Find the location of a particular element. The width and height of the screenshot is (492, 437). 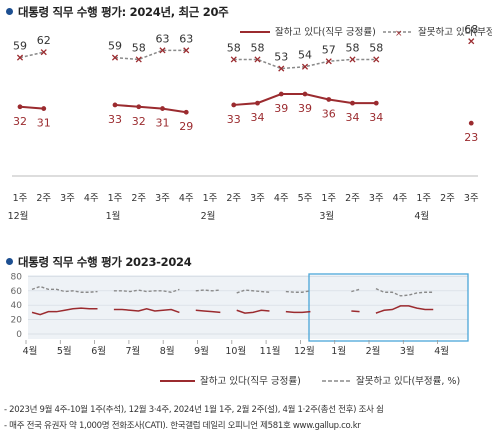

bottom-x-axis: 4월 5월 6월 7월 8월 9월 10월 11월 12월 1월 2월 3월 4월 is located at coordinates (236, 348).